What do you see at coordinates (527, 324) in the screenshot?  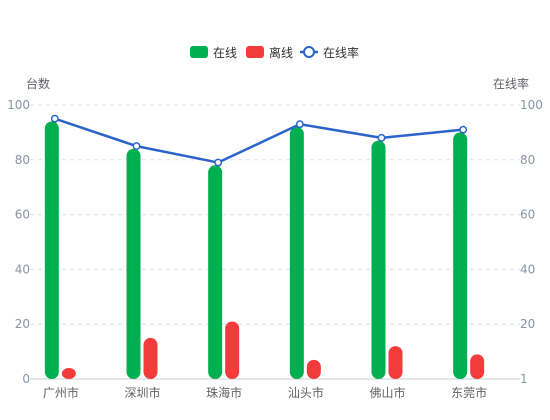 I see `y2-tick-label: 20` at bounding box center [527, 324].